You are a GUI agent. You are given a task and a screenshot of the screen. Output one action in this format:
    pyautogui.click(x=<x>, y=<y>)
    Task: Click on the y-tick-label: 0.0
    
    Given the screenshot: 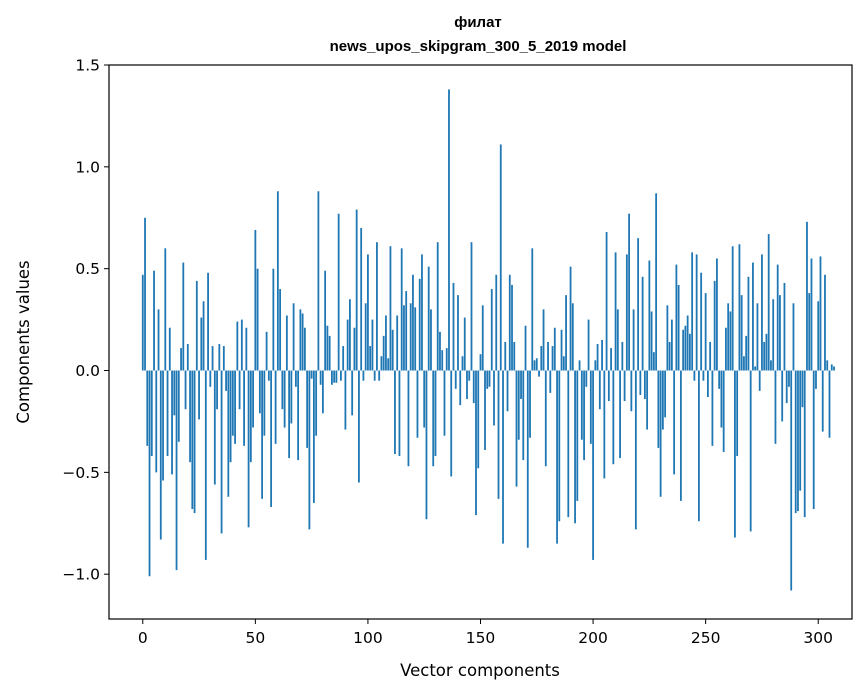 What is the action you would take?
    pyautogui.click(x=87, y=371)
    